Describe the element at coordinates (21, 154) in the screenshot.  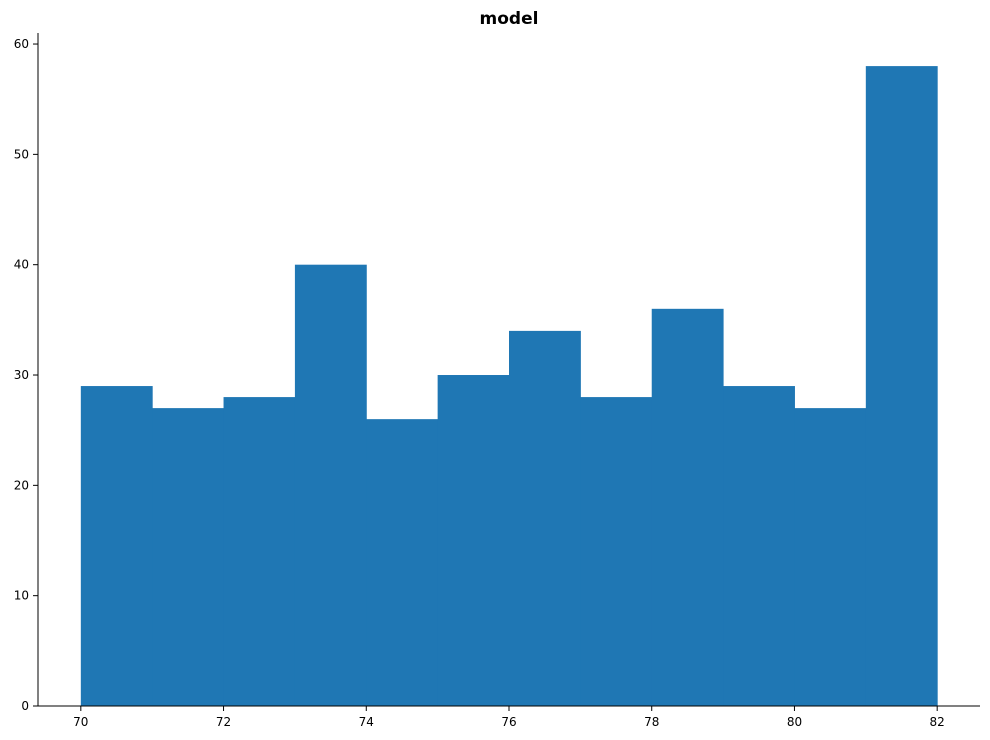
I see `y-tick-label: 50` at that location.